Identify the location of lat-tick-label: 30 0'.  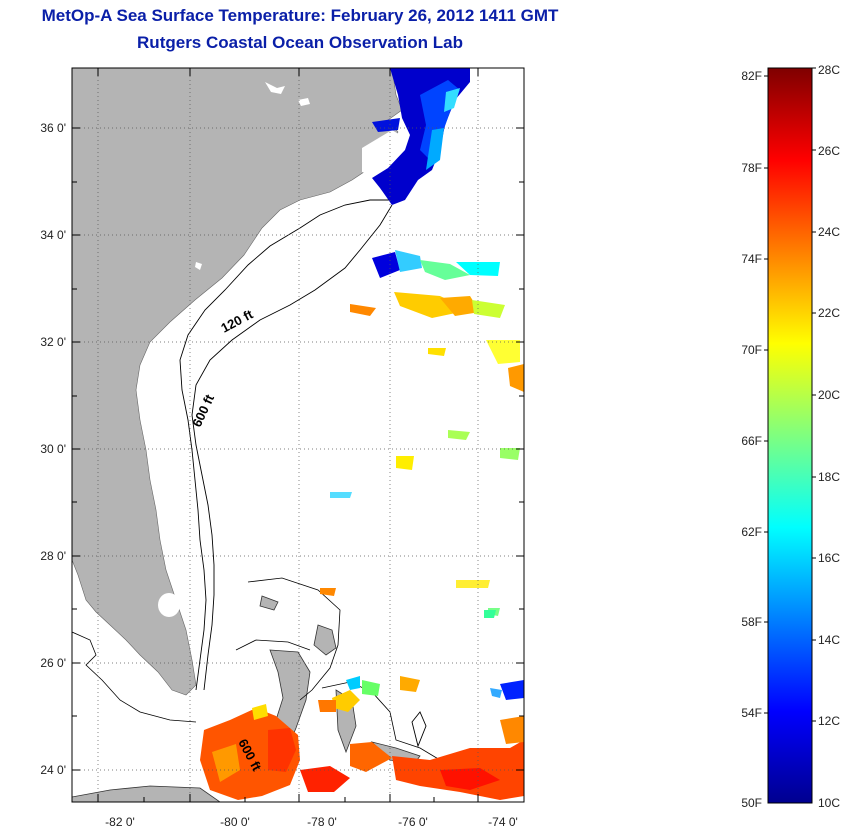
(53, 449).